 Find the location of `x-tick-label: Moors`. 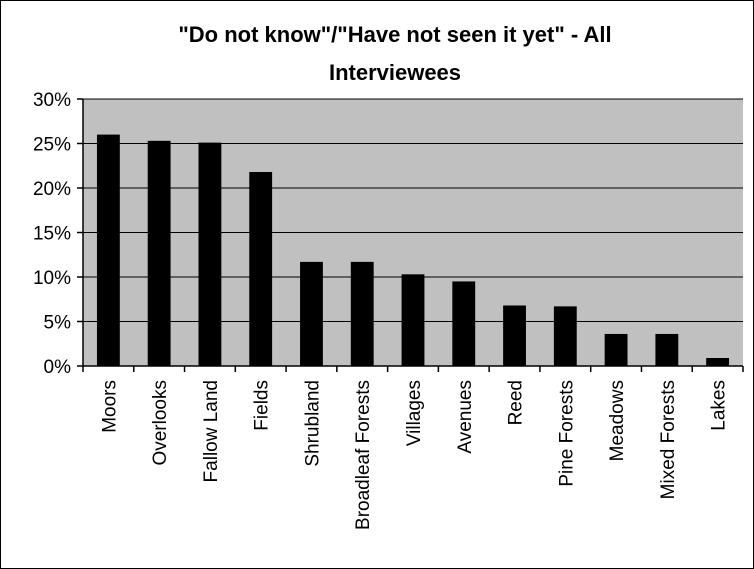

x-tick-label: Moors is located at coordinates (109, 406).